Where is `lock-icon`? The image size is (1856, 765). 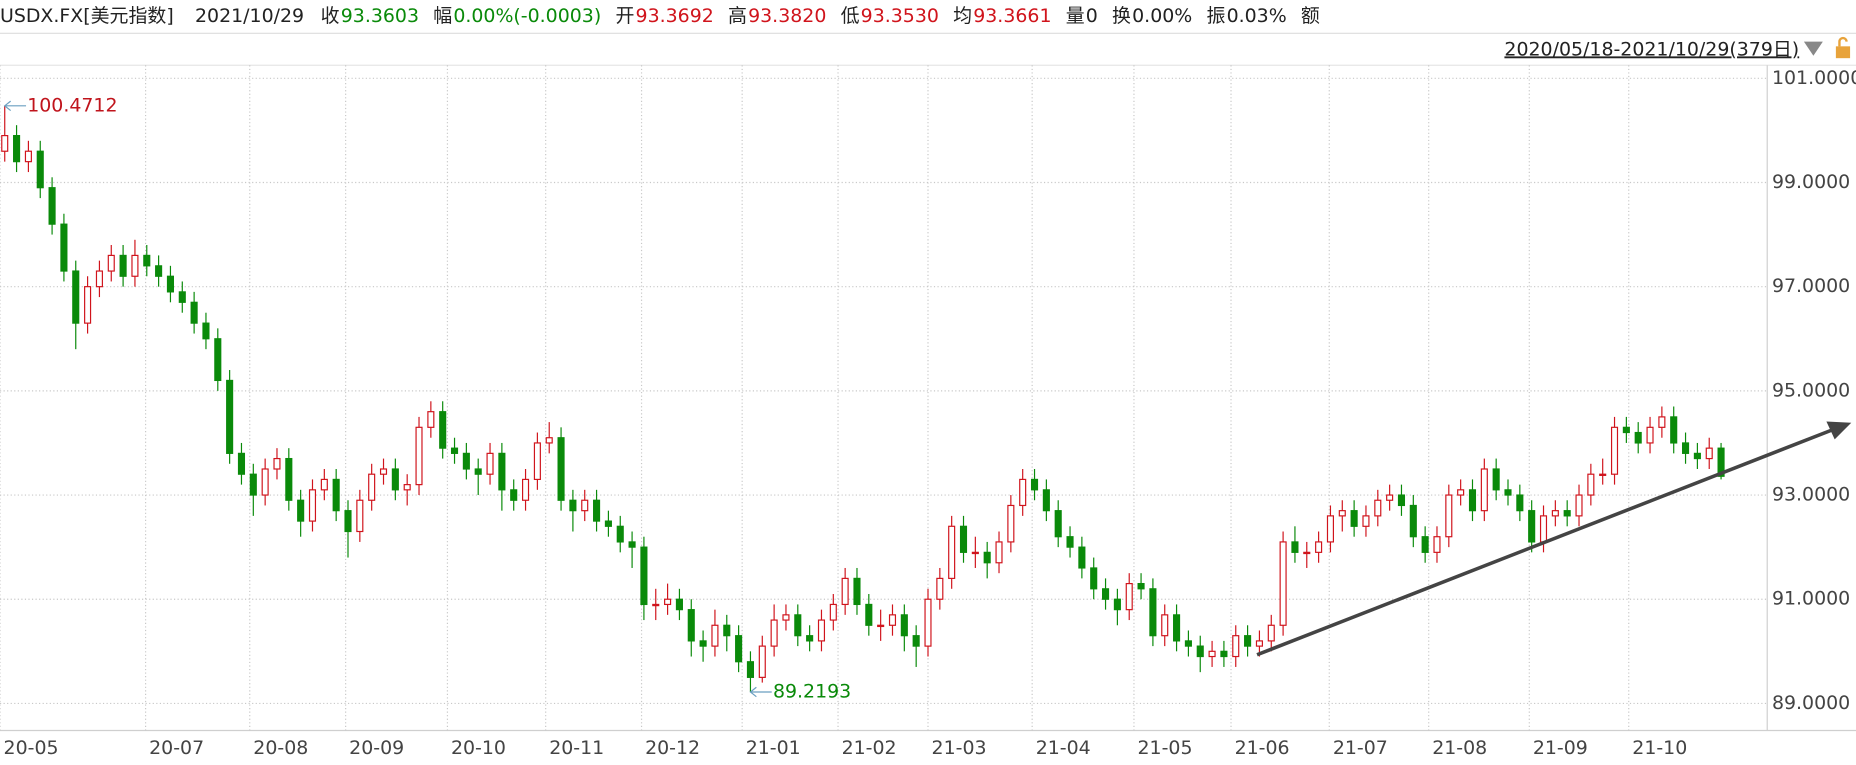
lock-icon is located at coordinates (1843, 52).